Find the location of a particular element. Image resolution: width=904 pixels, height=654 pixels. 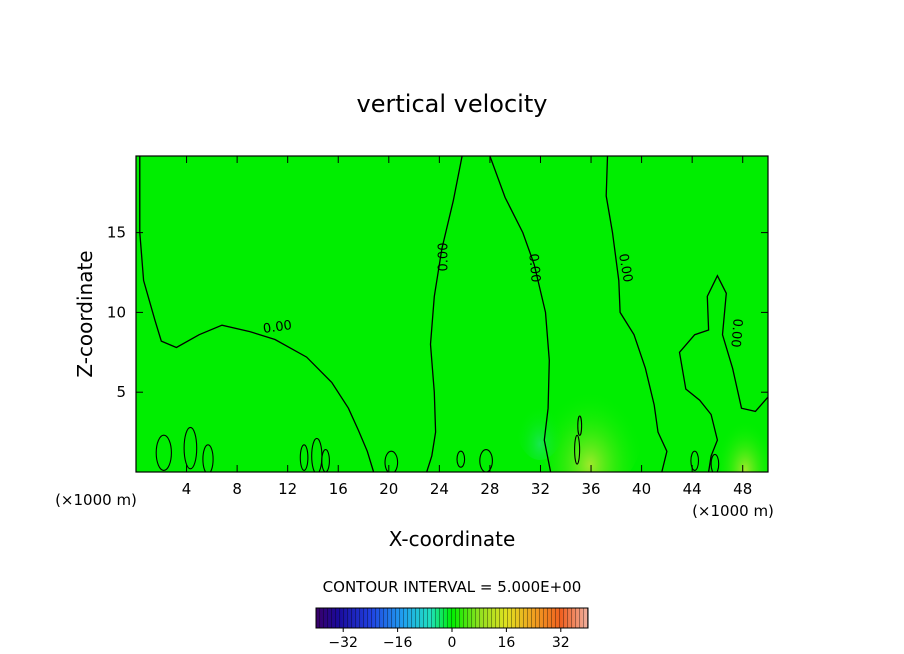

x-tick-label: 40 is located at coordinates (641, 489).